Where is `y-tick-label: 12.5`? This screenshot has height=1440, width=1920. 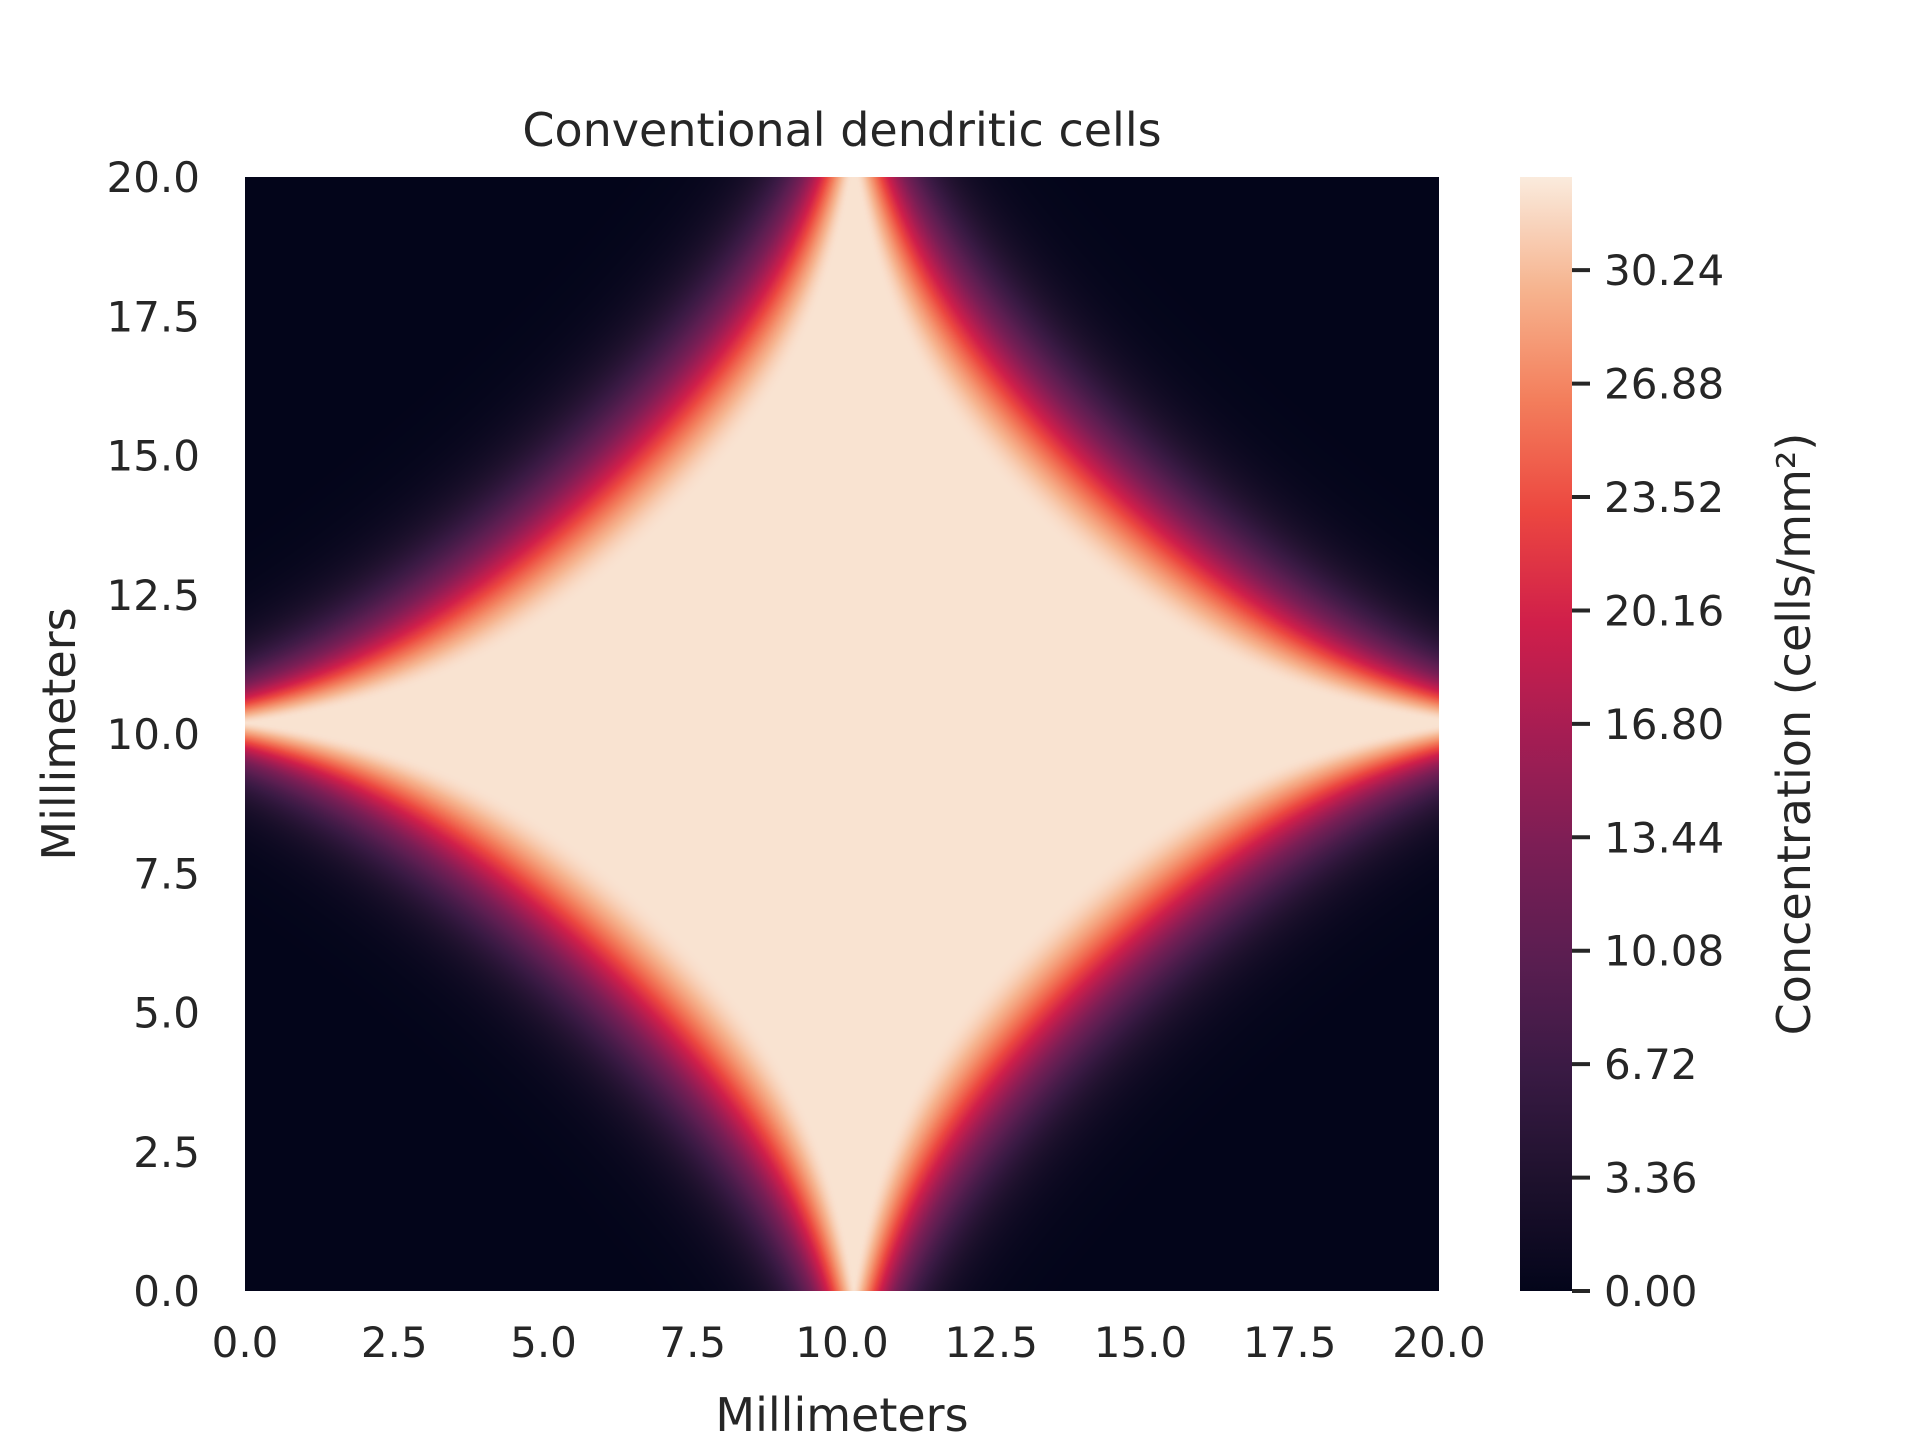 y-tick-label: 12.5 is located at coordinates (153, 595).